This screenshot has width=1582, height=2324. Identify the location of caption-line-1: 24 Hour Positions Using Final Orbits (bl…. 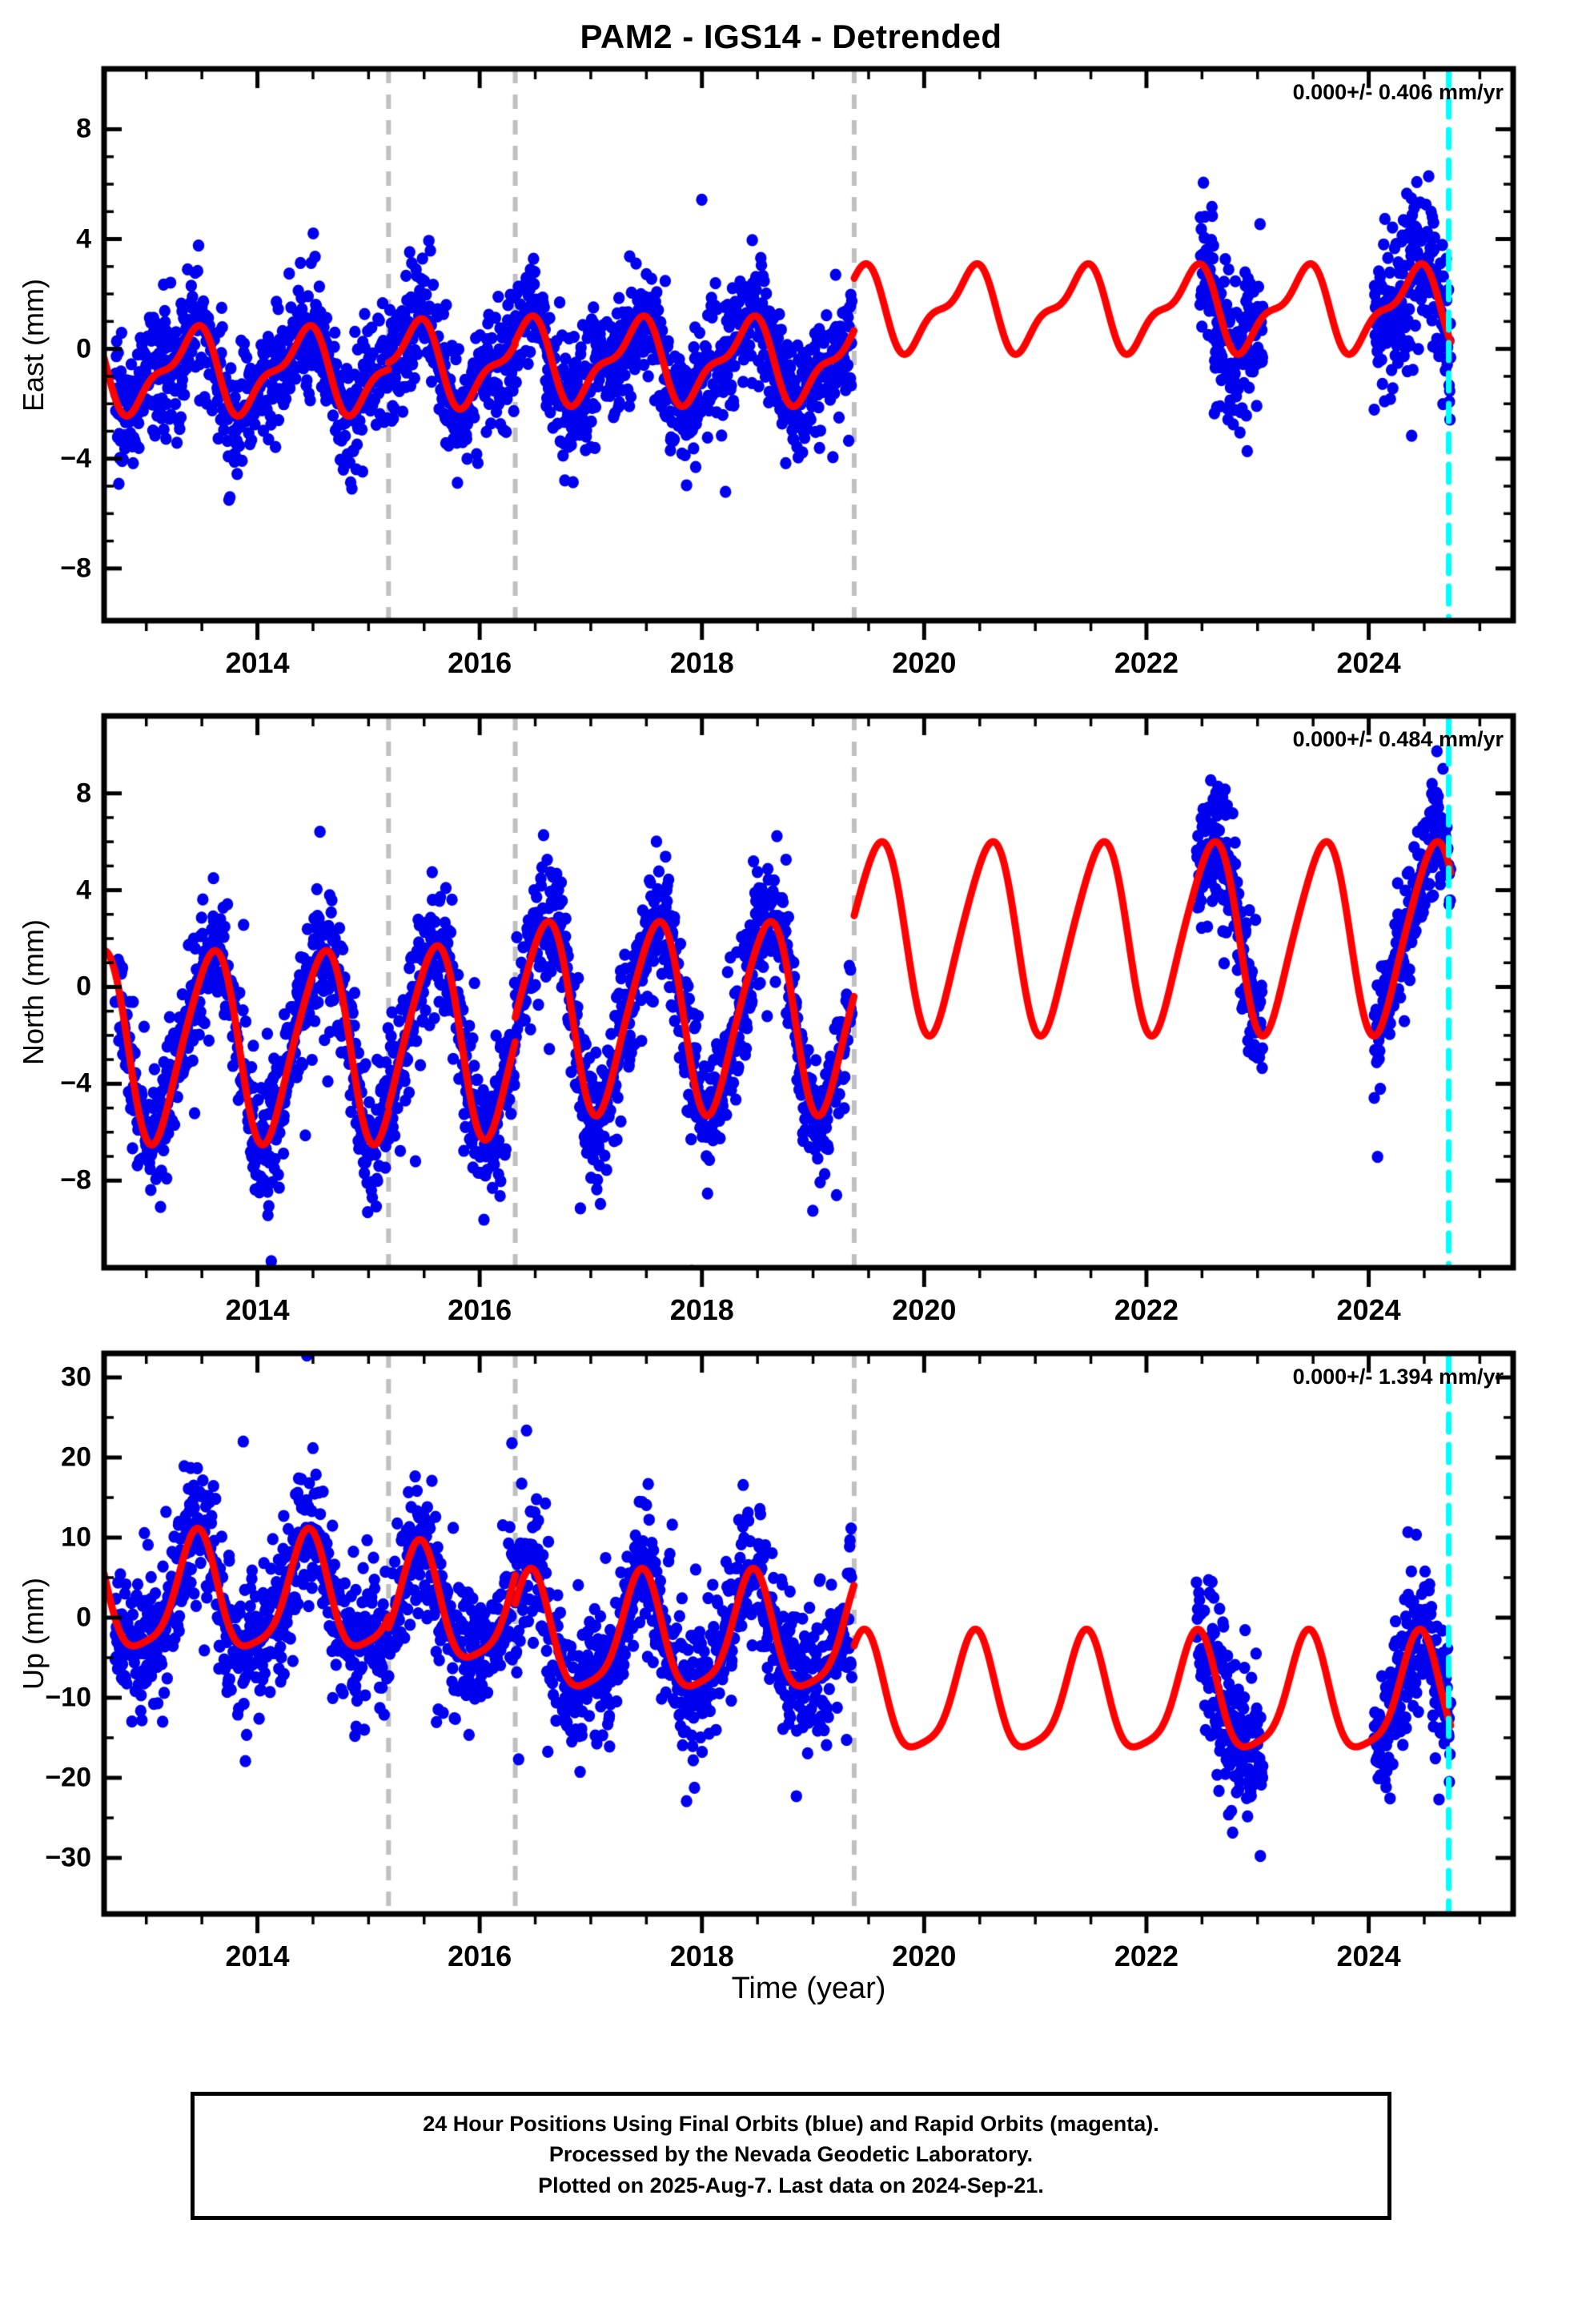
(791, 2124).